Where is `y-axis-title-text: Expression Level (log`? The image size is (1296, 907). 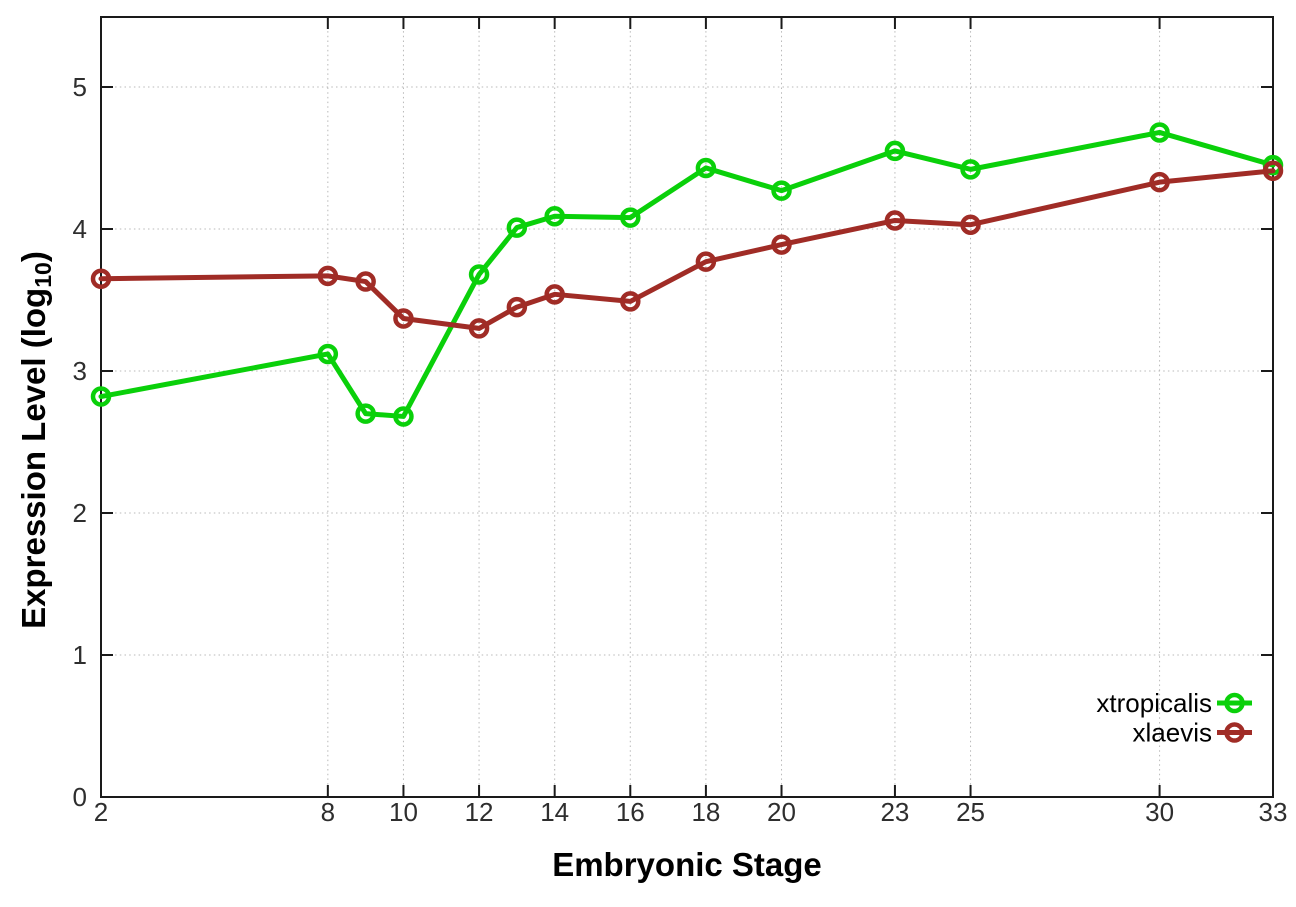
y-axis-title-text: Expression Level (log is located at coordinates (33, 458).